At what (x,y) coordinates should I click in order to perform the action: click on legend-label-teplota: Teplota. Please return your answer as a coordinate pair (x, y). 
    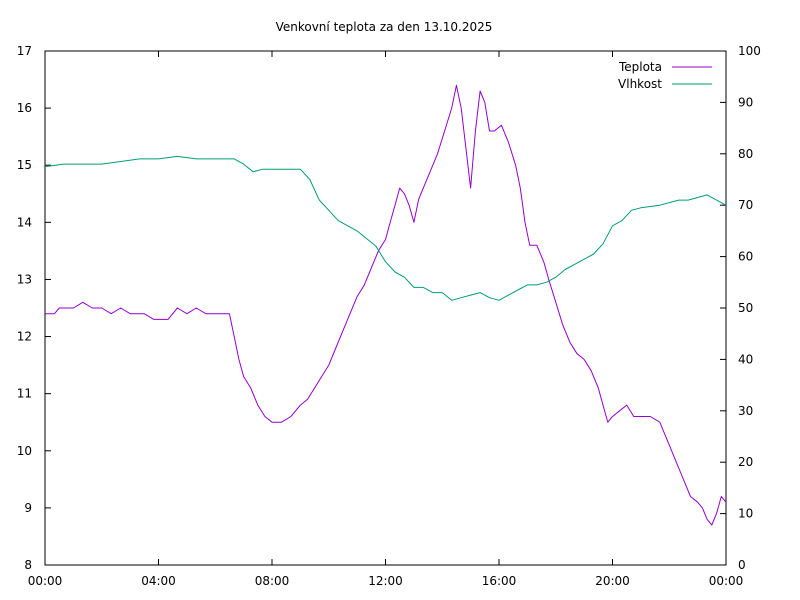
    Looking at the image, I should click on (640, 67).